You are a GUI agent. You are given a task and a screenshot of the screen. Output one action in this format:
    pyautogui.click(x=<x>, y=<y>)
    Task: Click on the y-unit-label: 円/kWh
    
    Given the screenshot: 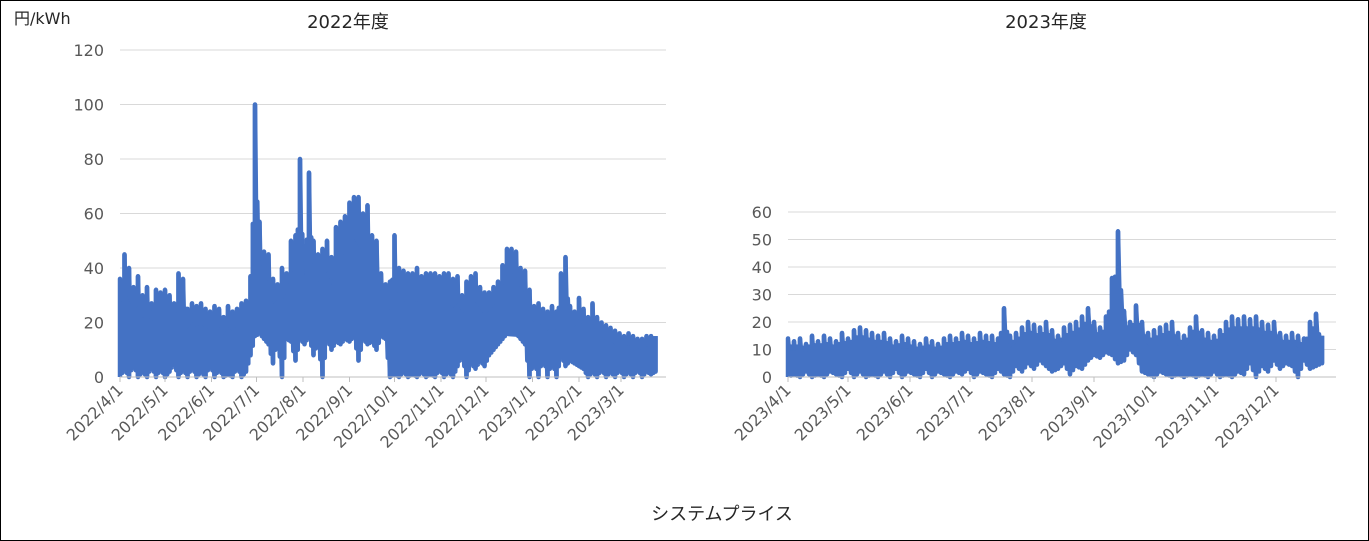 What is the action you would take?
    pyautogui.click(x=42, y=18)
    